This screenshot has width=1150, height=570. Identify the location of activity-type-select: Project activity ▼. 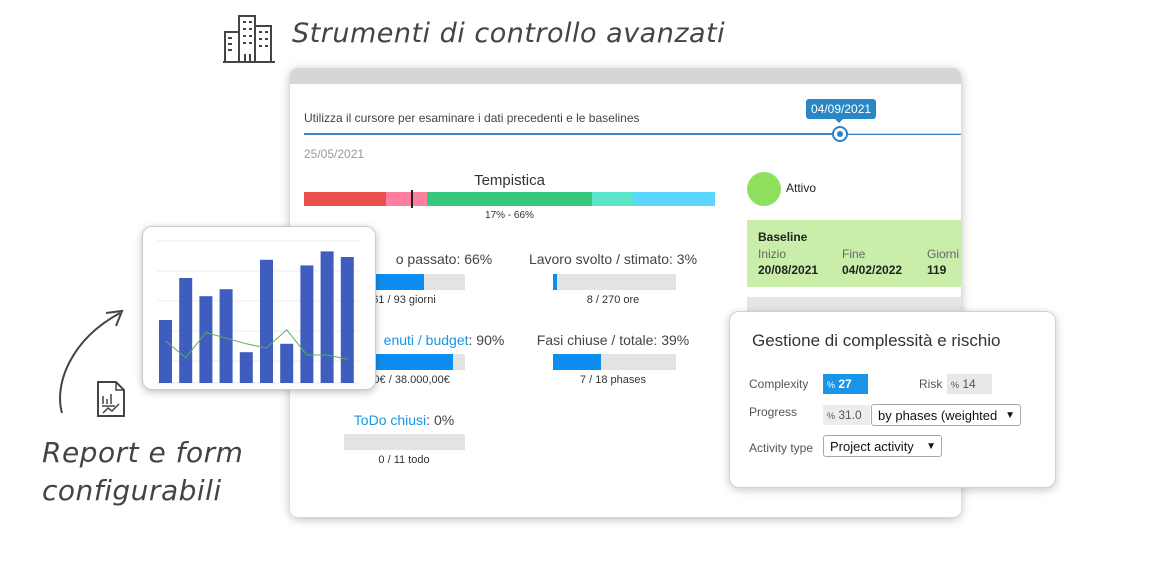
(882, 446).